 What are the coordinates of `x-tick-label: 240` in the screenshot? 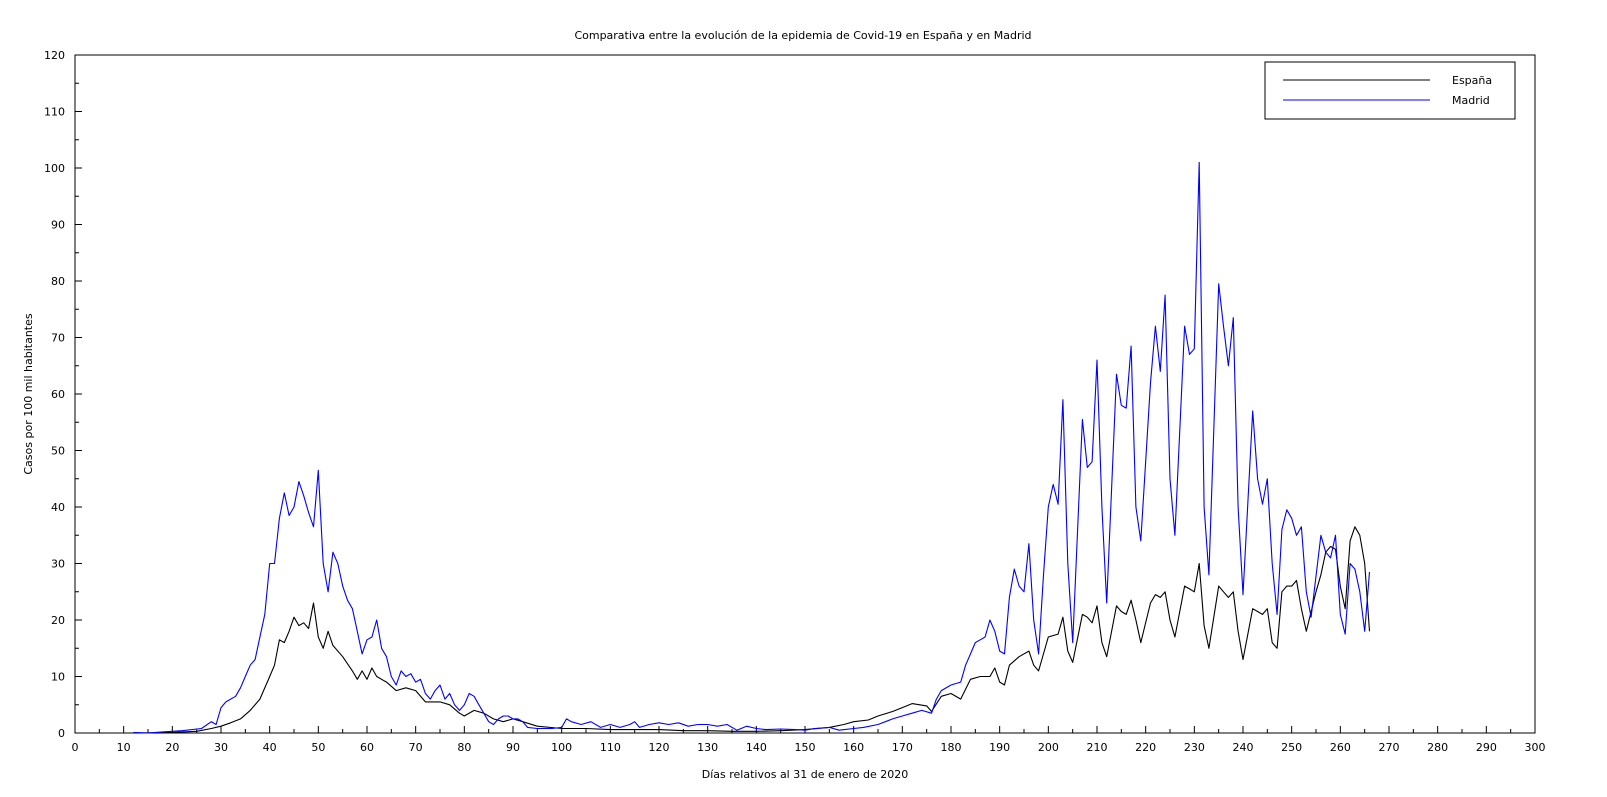 It's located at (1243, 747).